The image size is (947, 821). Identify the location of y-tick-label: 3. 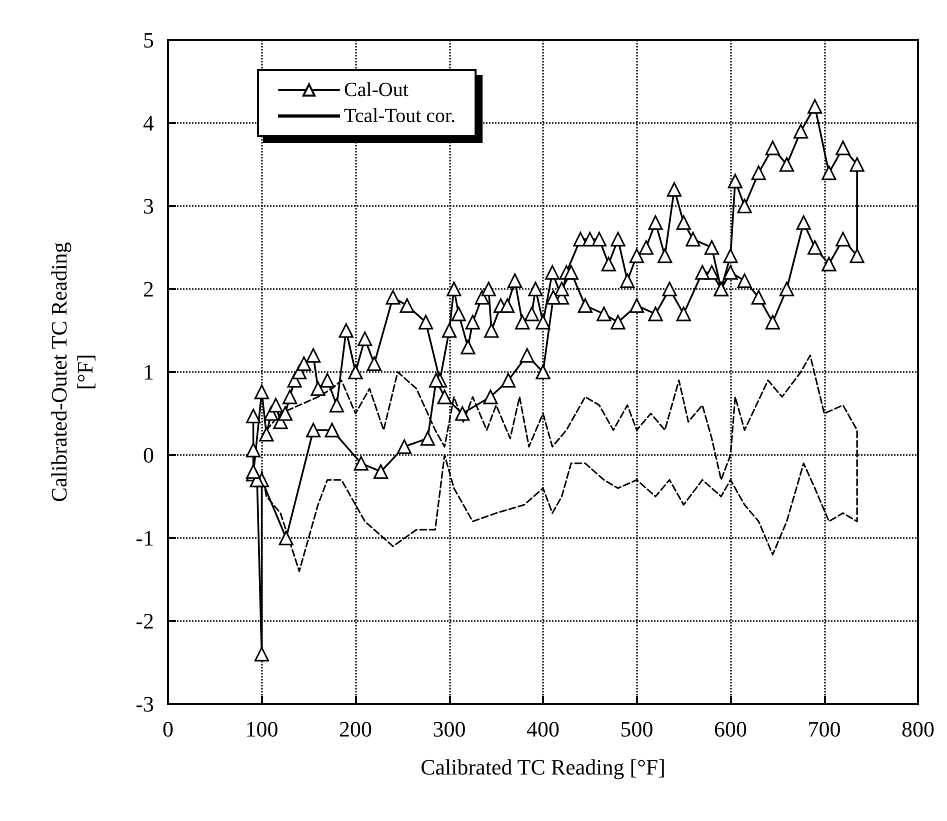
(148, 206).